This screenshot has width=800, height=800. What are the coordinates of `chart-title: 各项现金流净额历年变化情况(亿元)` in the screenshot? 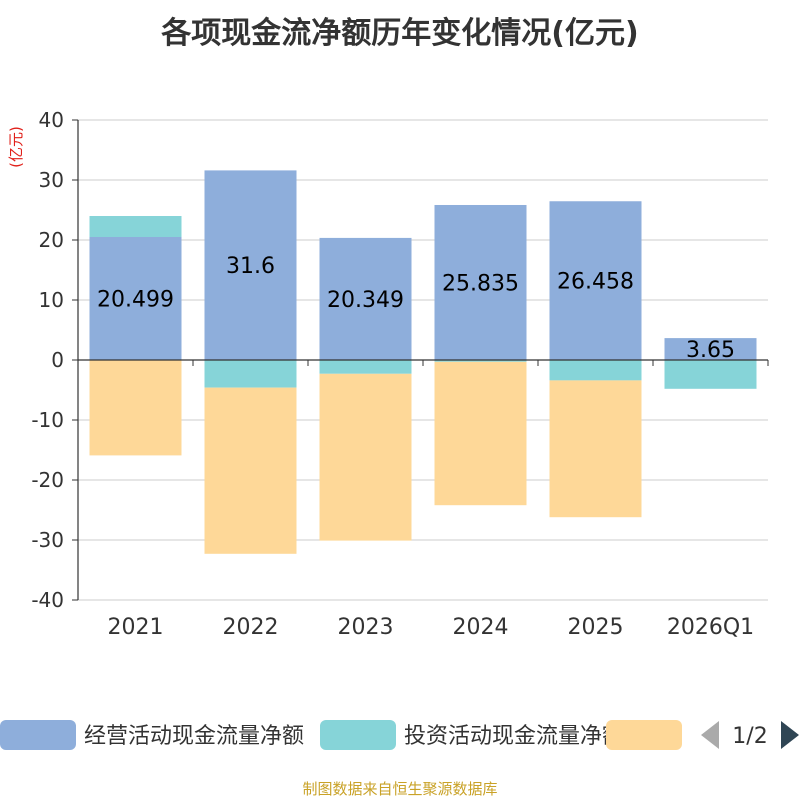 It's located at (400, 33).